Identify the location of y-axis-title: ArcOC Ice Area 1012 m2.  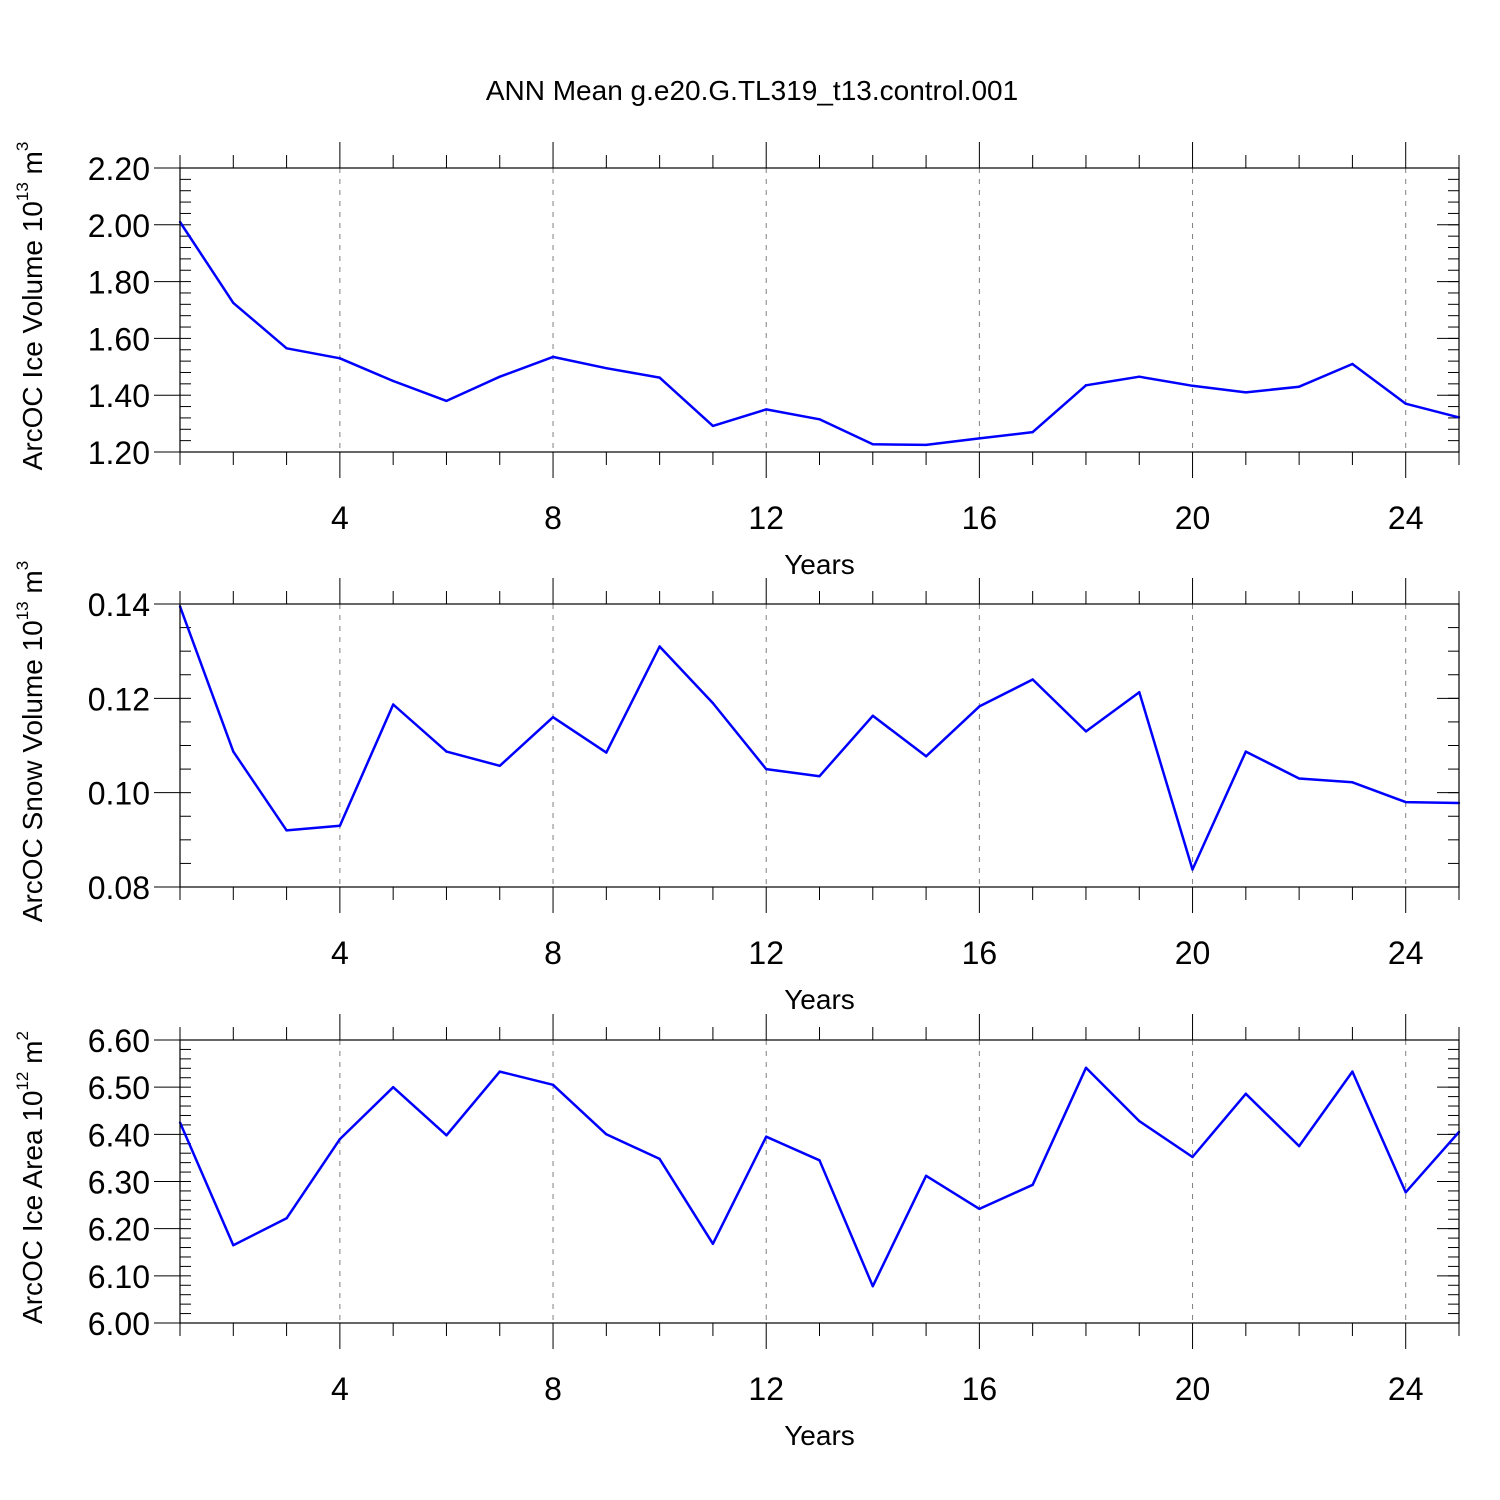
(30, 1177).